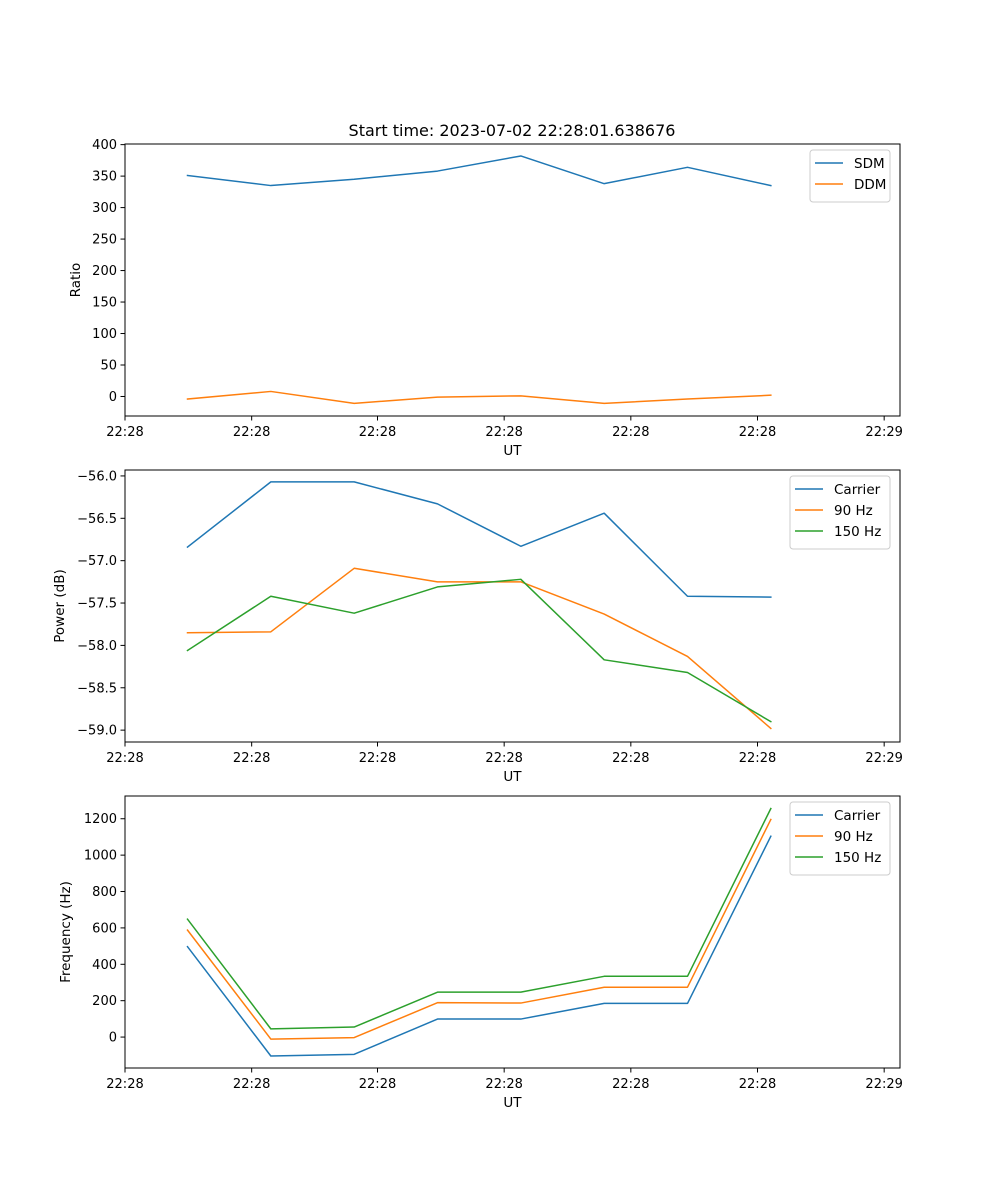 Image resolution: width=1000 pixels, height=1200 pixels. I want to click on y-tick-label: 800, so click(104, 892).